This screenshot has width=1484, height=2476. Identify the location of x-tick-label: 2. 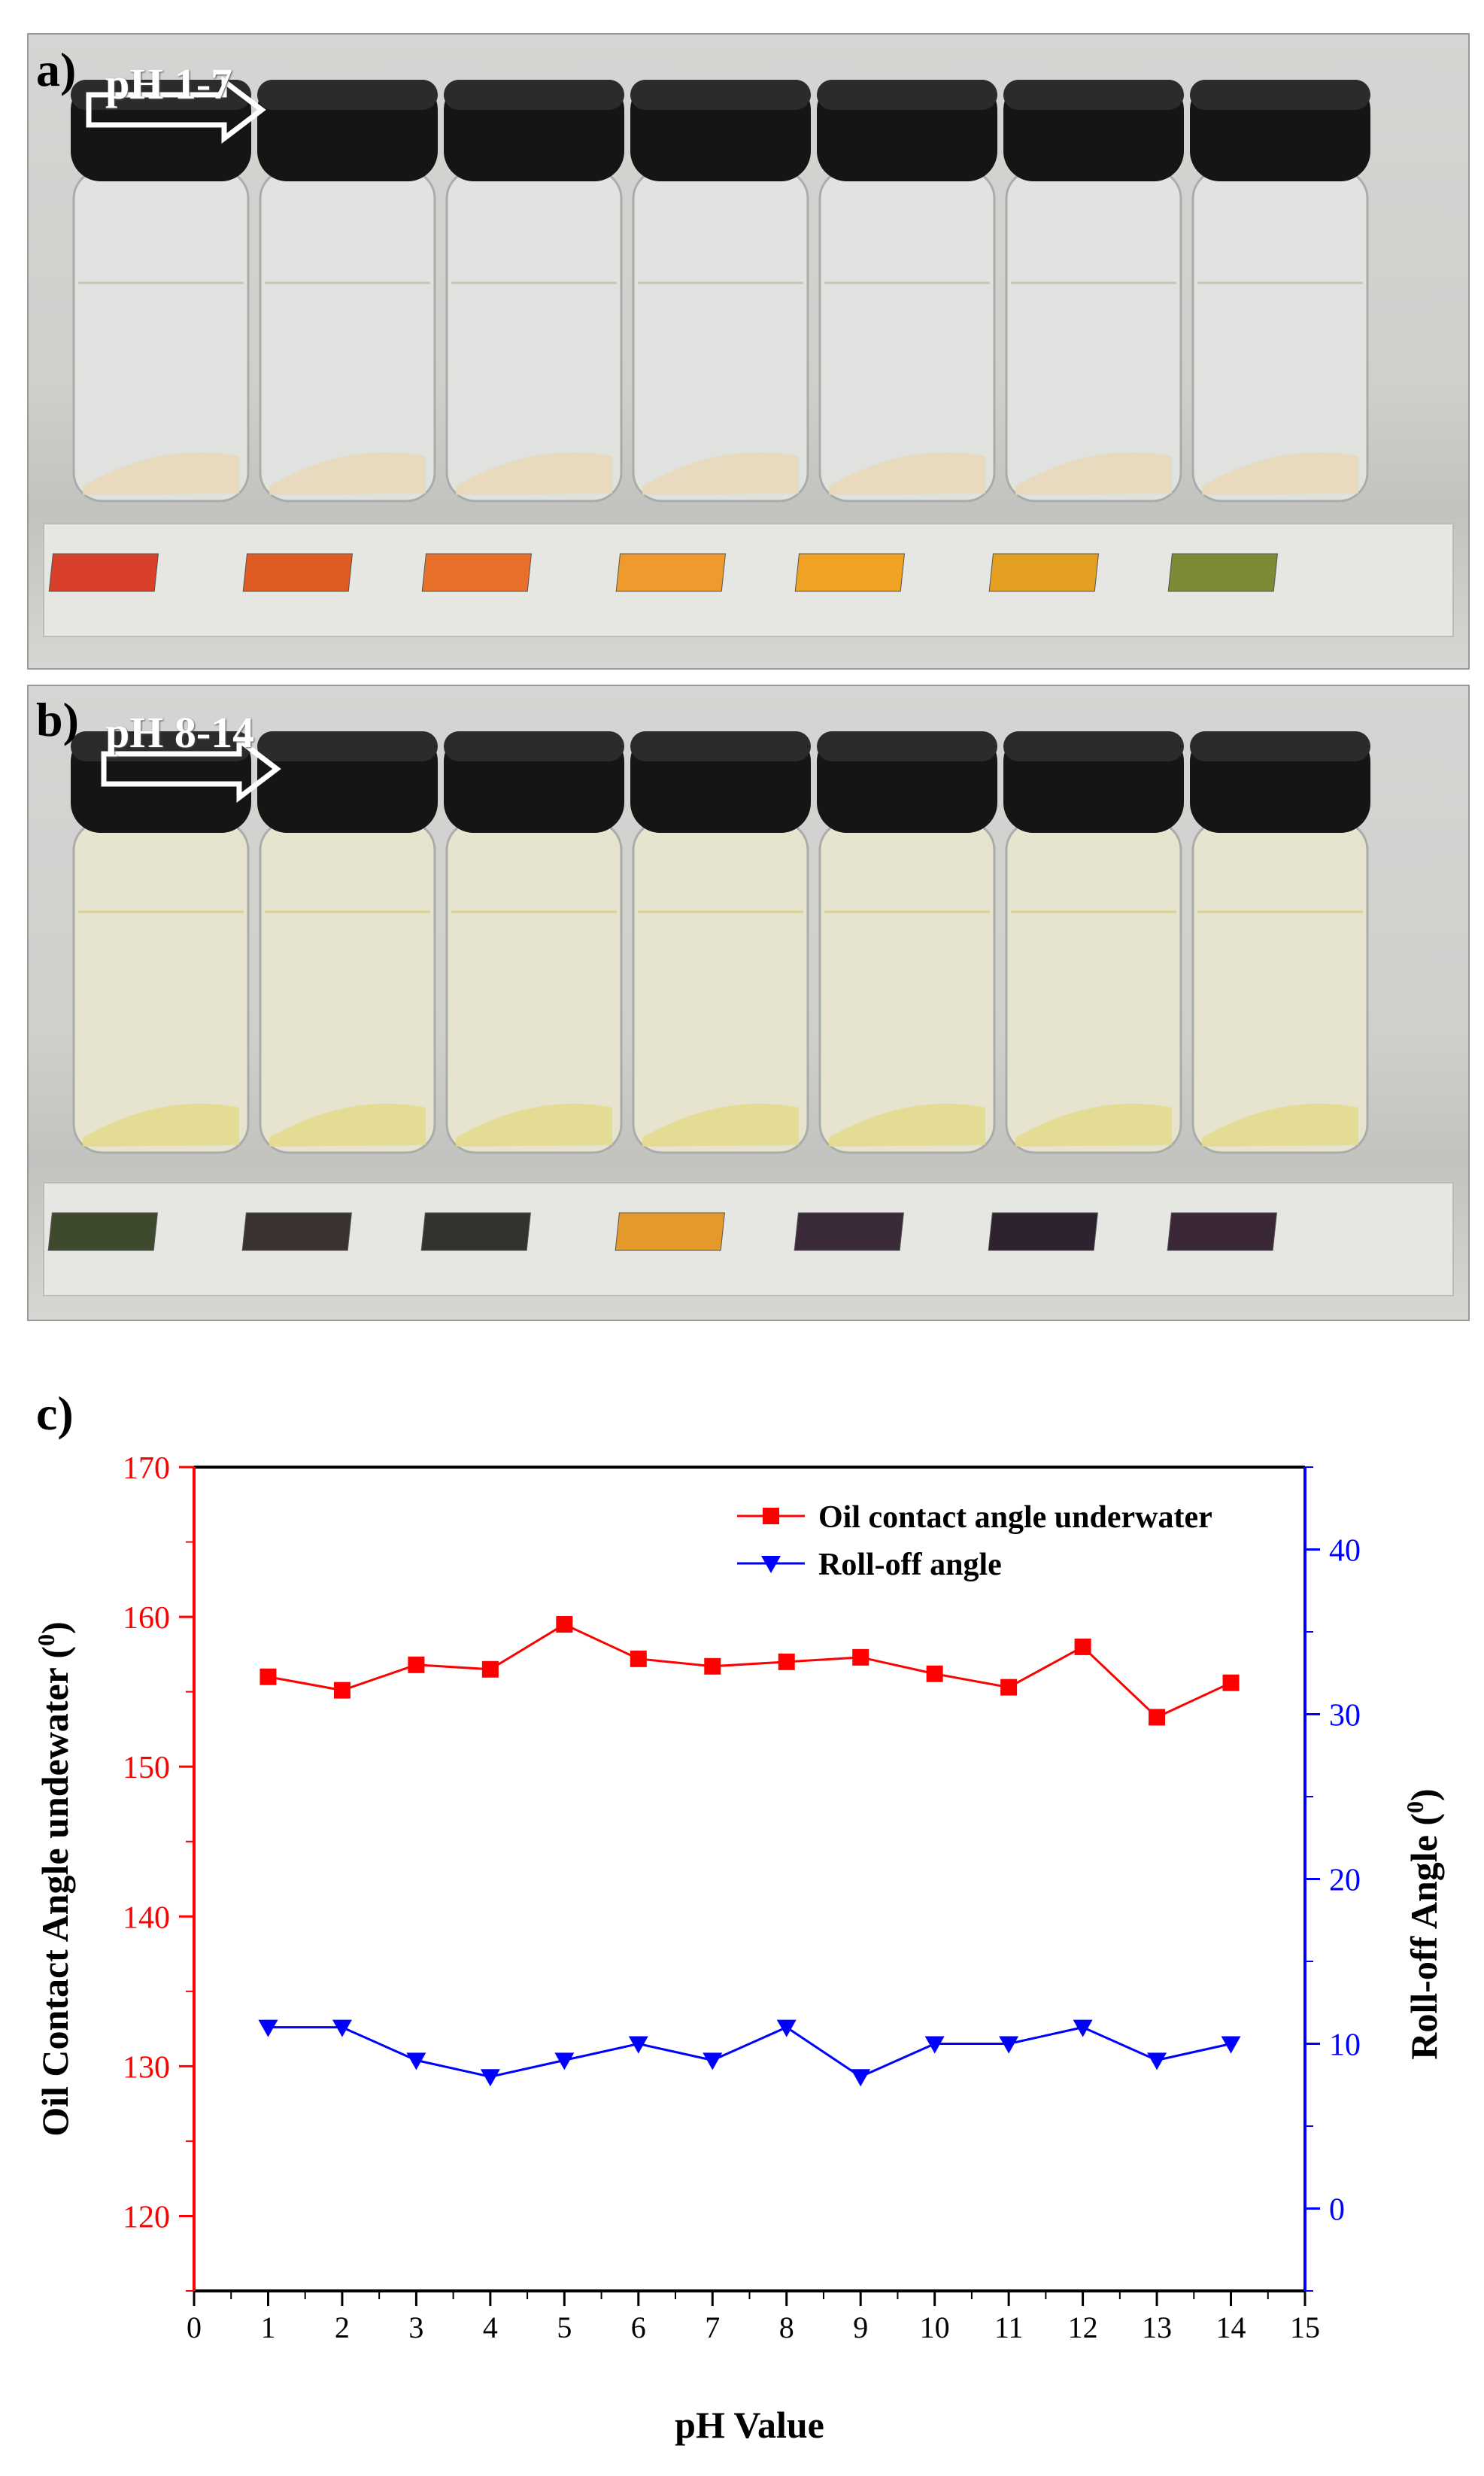
(342, 2327).